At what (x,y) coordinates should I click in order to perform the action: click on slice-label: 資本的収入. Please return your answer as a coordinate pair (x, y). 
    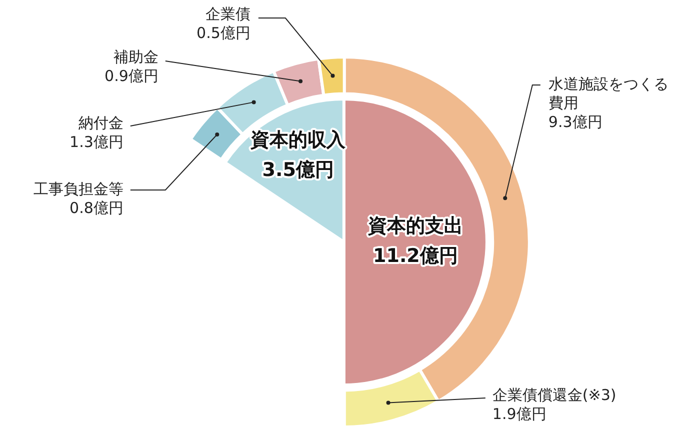
    Looking at the image, I should click on (298, 140).